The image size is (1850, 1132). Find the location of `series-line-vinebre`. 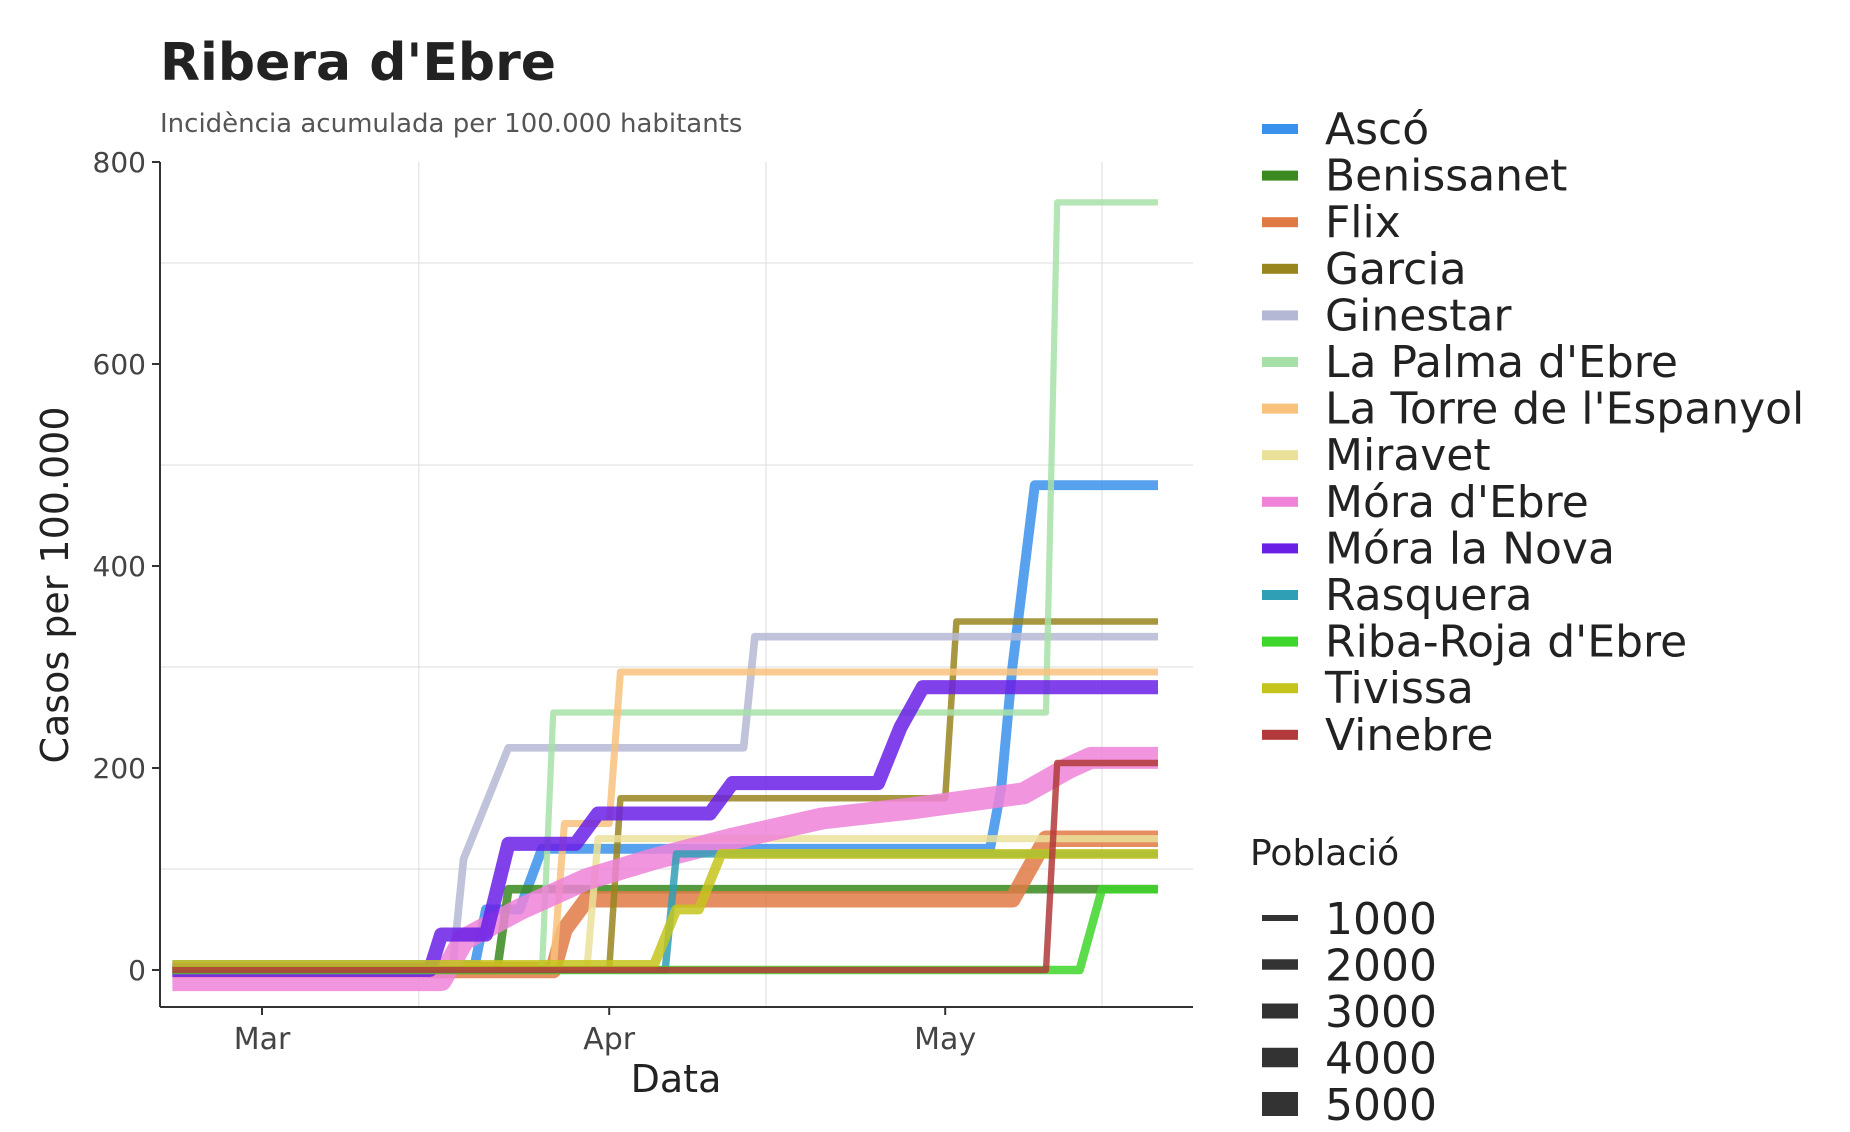

series-line-vinebre is located at coordinates (665, 866).